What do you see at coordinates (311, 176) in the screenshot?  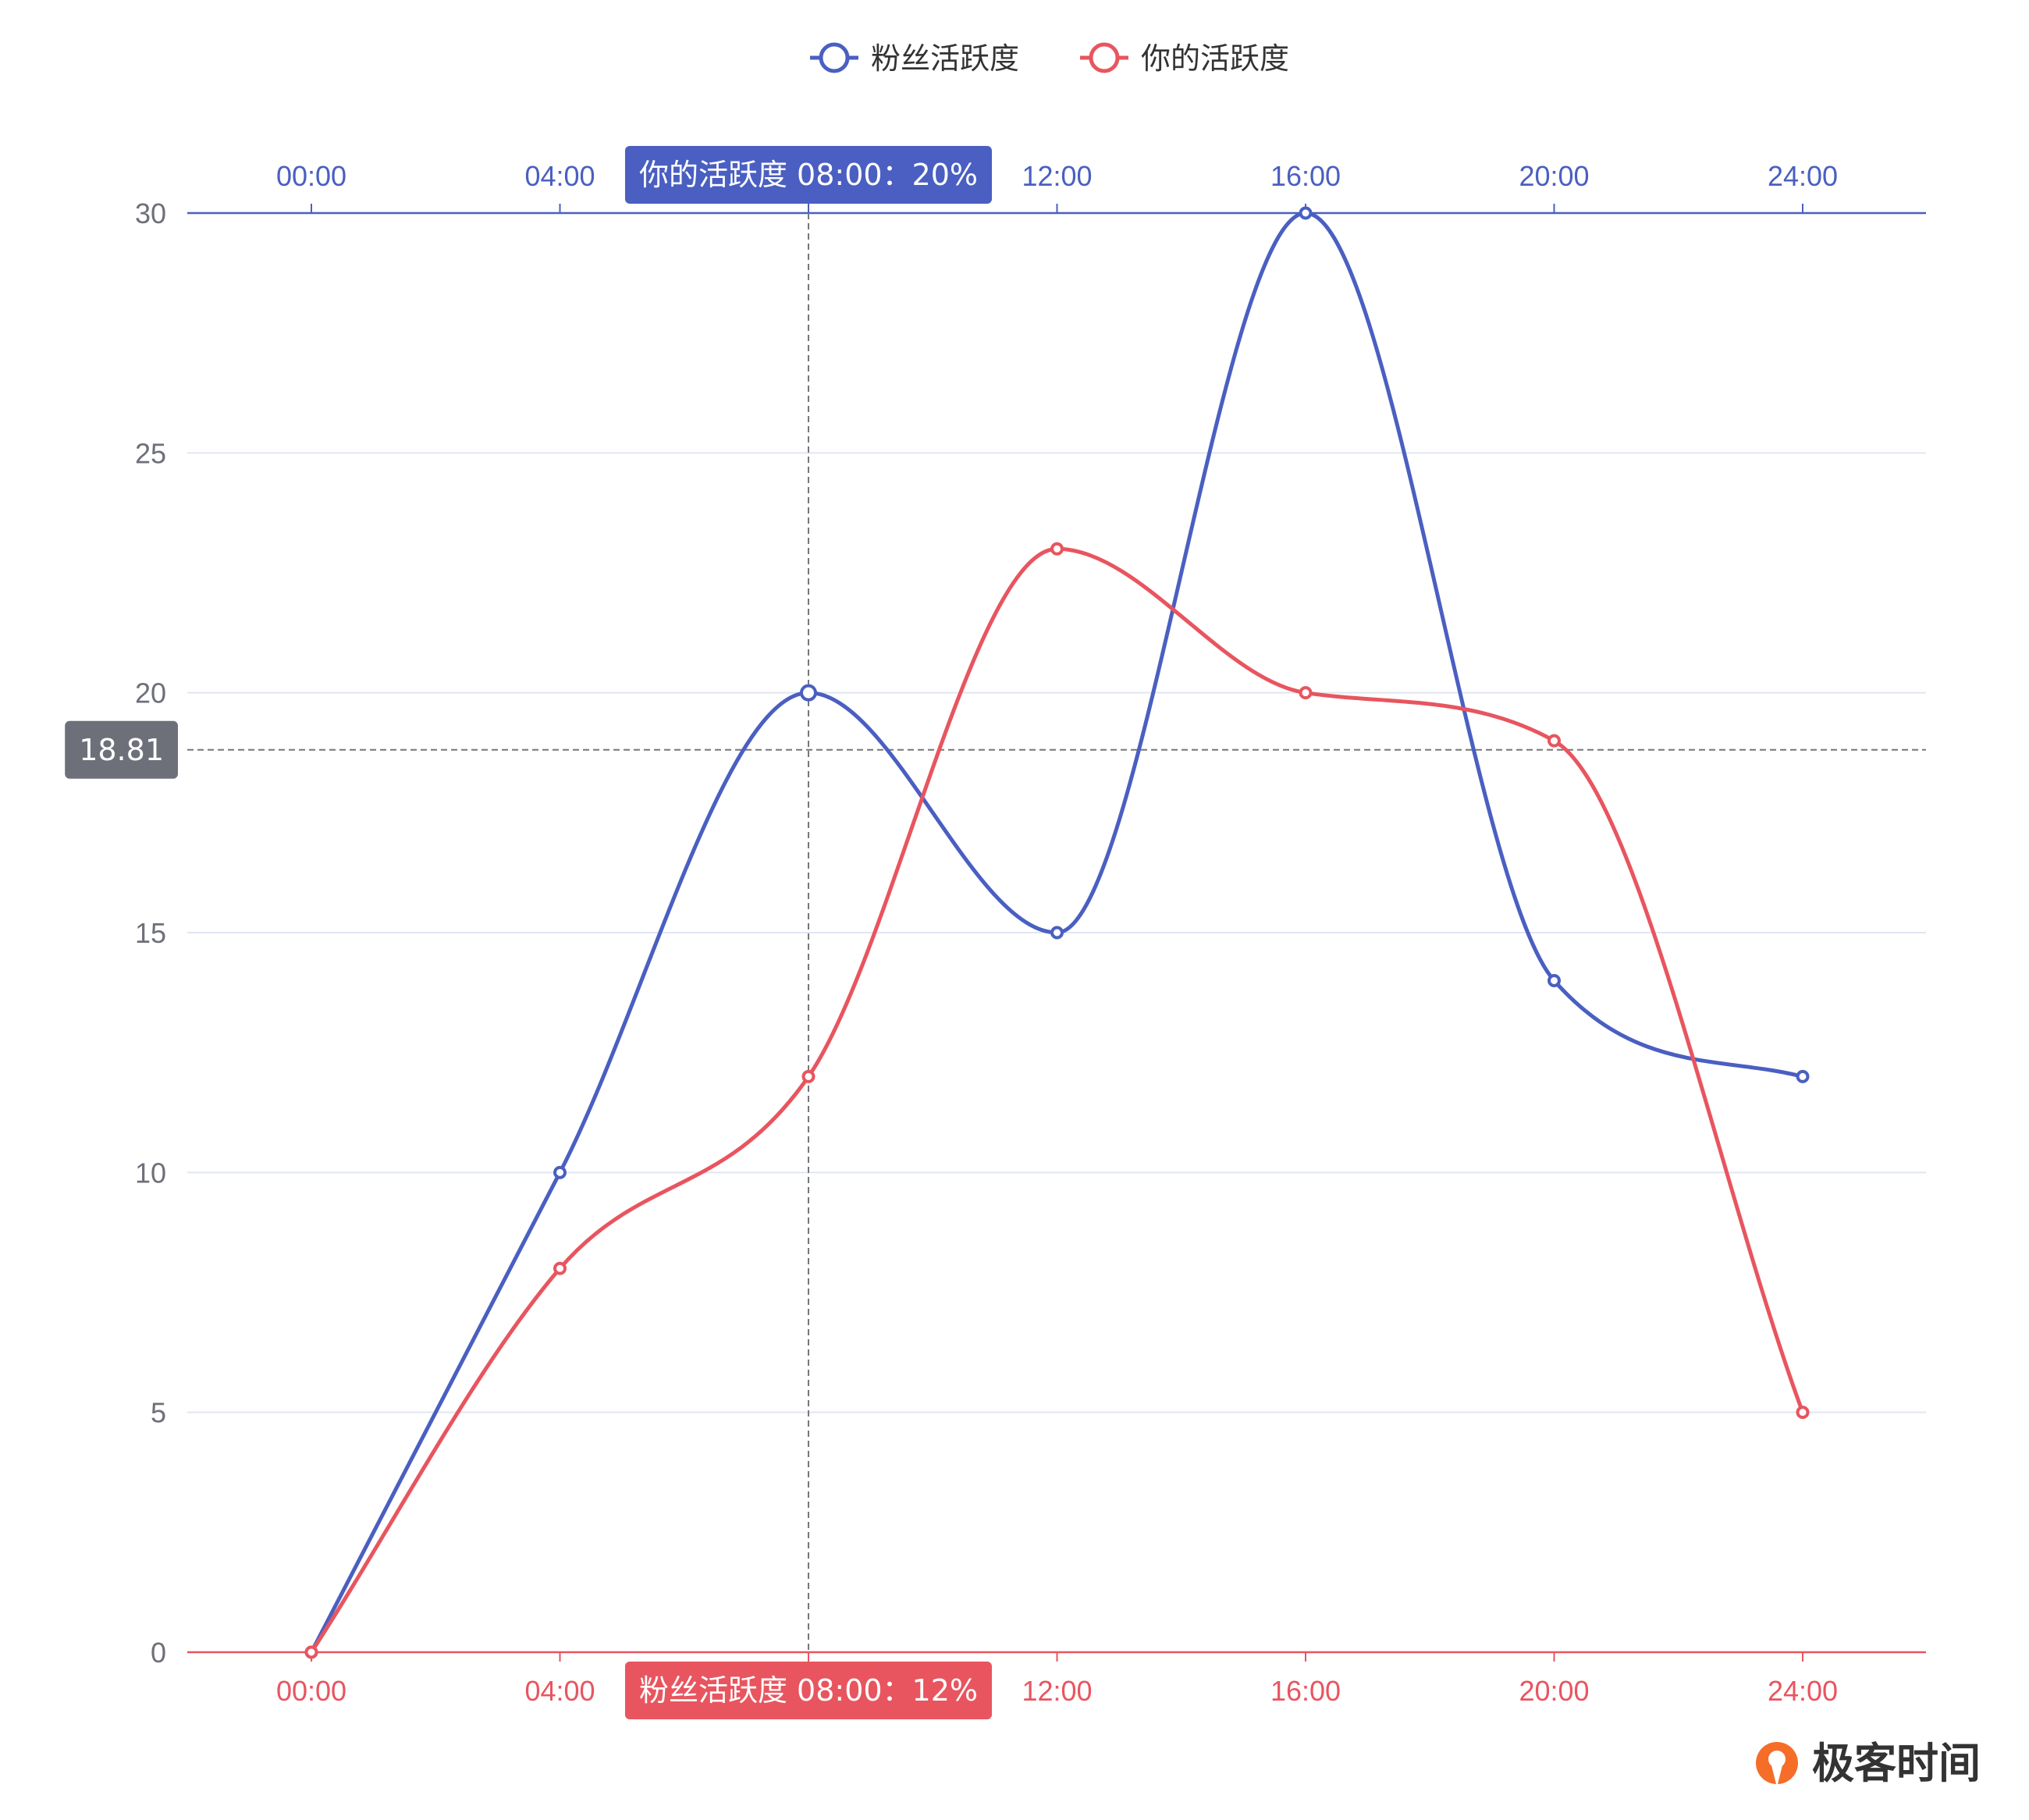 I see `x-top-tick-label: 00:00` at bounding box center [311, 176].